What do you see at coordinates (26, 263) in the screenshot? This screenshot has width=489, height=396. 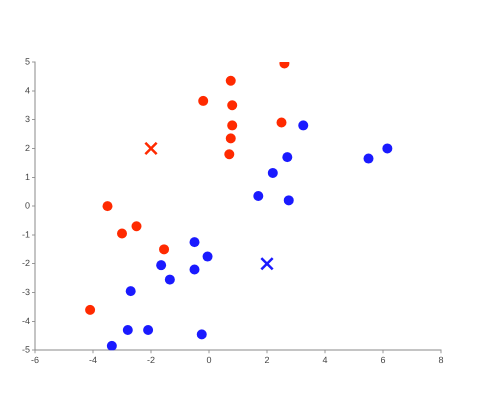 I see `y-tick-label: -2` at bounding box center [26, 263].